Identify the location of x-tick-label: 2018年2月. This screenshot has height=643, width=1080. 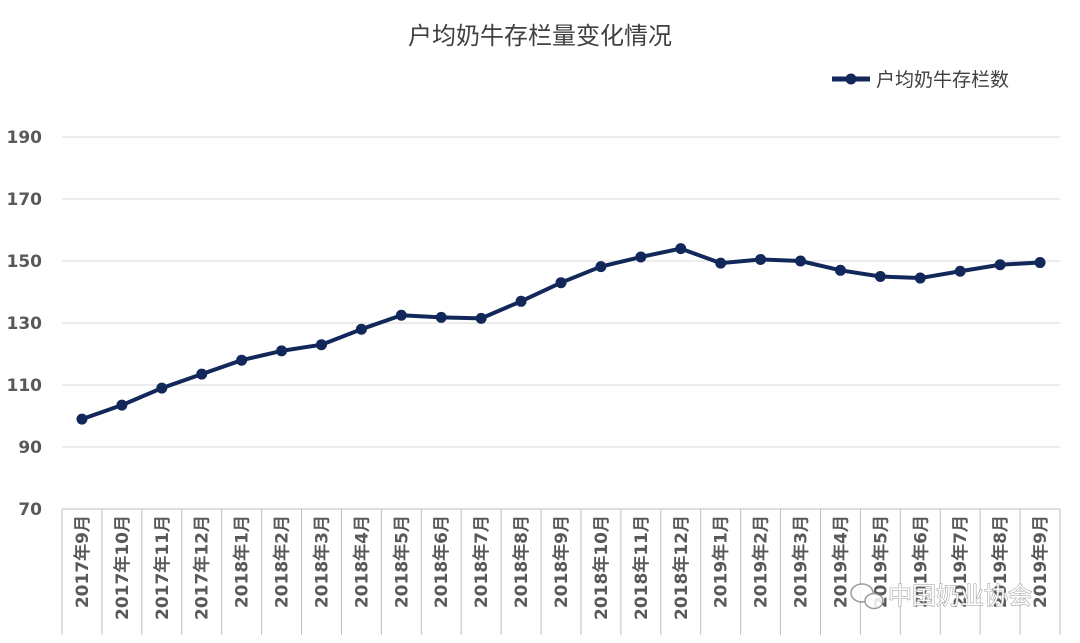
(282, 561).